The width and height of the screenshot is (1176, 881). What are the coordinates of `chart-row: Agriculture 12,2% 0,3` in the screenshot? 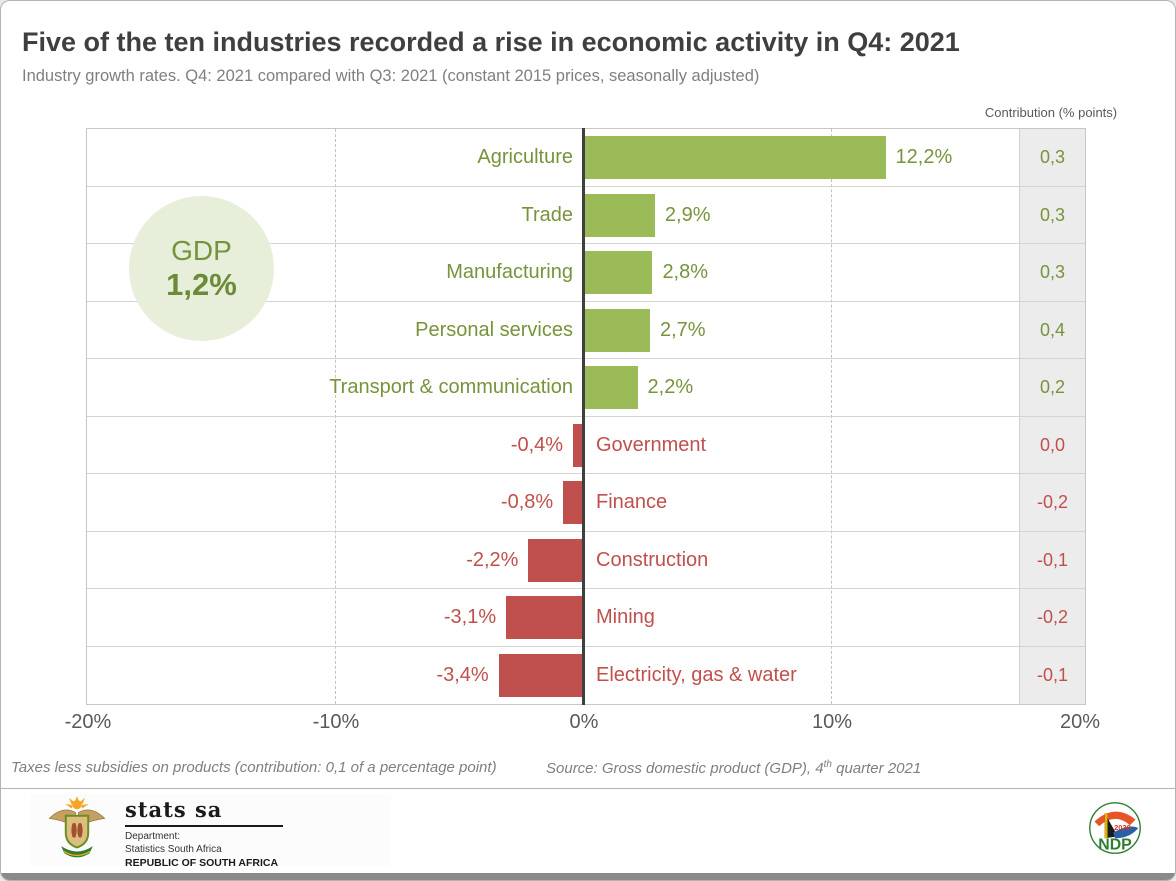 It's located at (586, 158).